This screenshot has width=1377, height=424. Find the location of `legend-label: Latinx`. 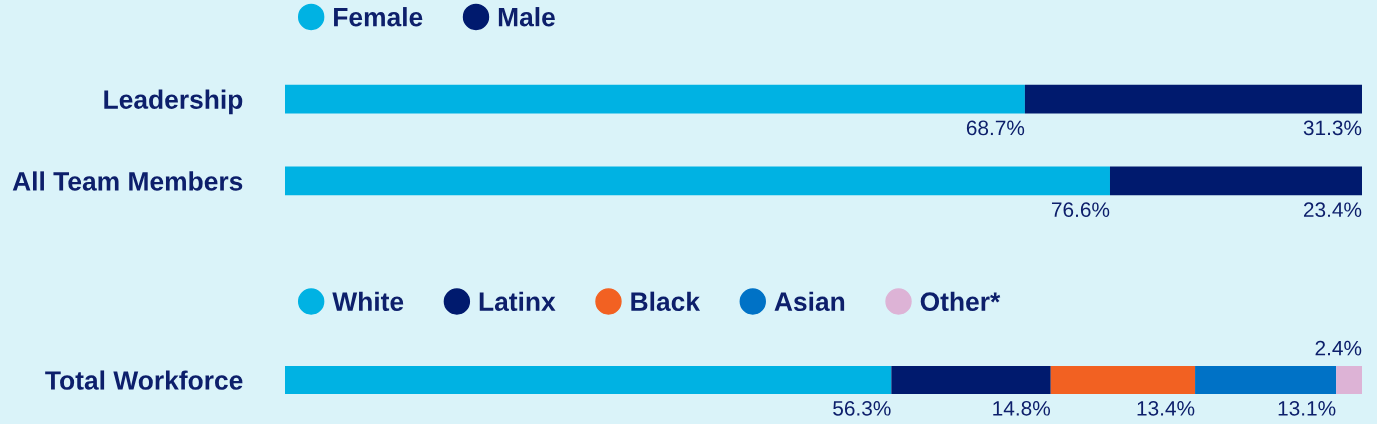

legend-label: Latinx is located at coordinates (517, 301).